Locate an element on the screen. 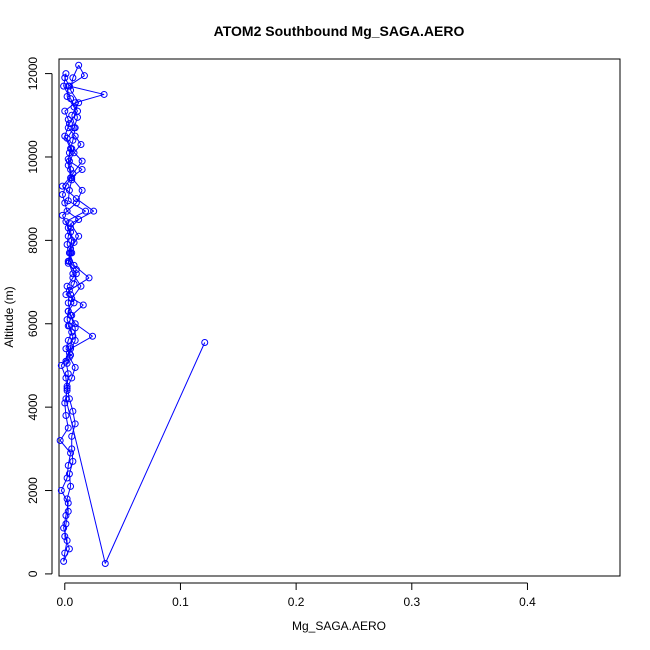 The width and height of the screenshot is (650, 650). chart-title: ATOM2 Southbound Mg_SAGA.AERO is located at coordinates (339, 31).